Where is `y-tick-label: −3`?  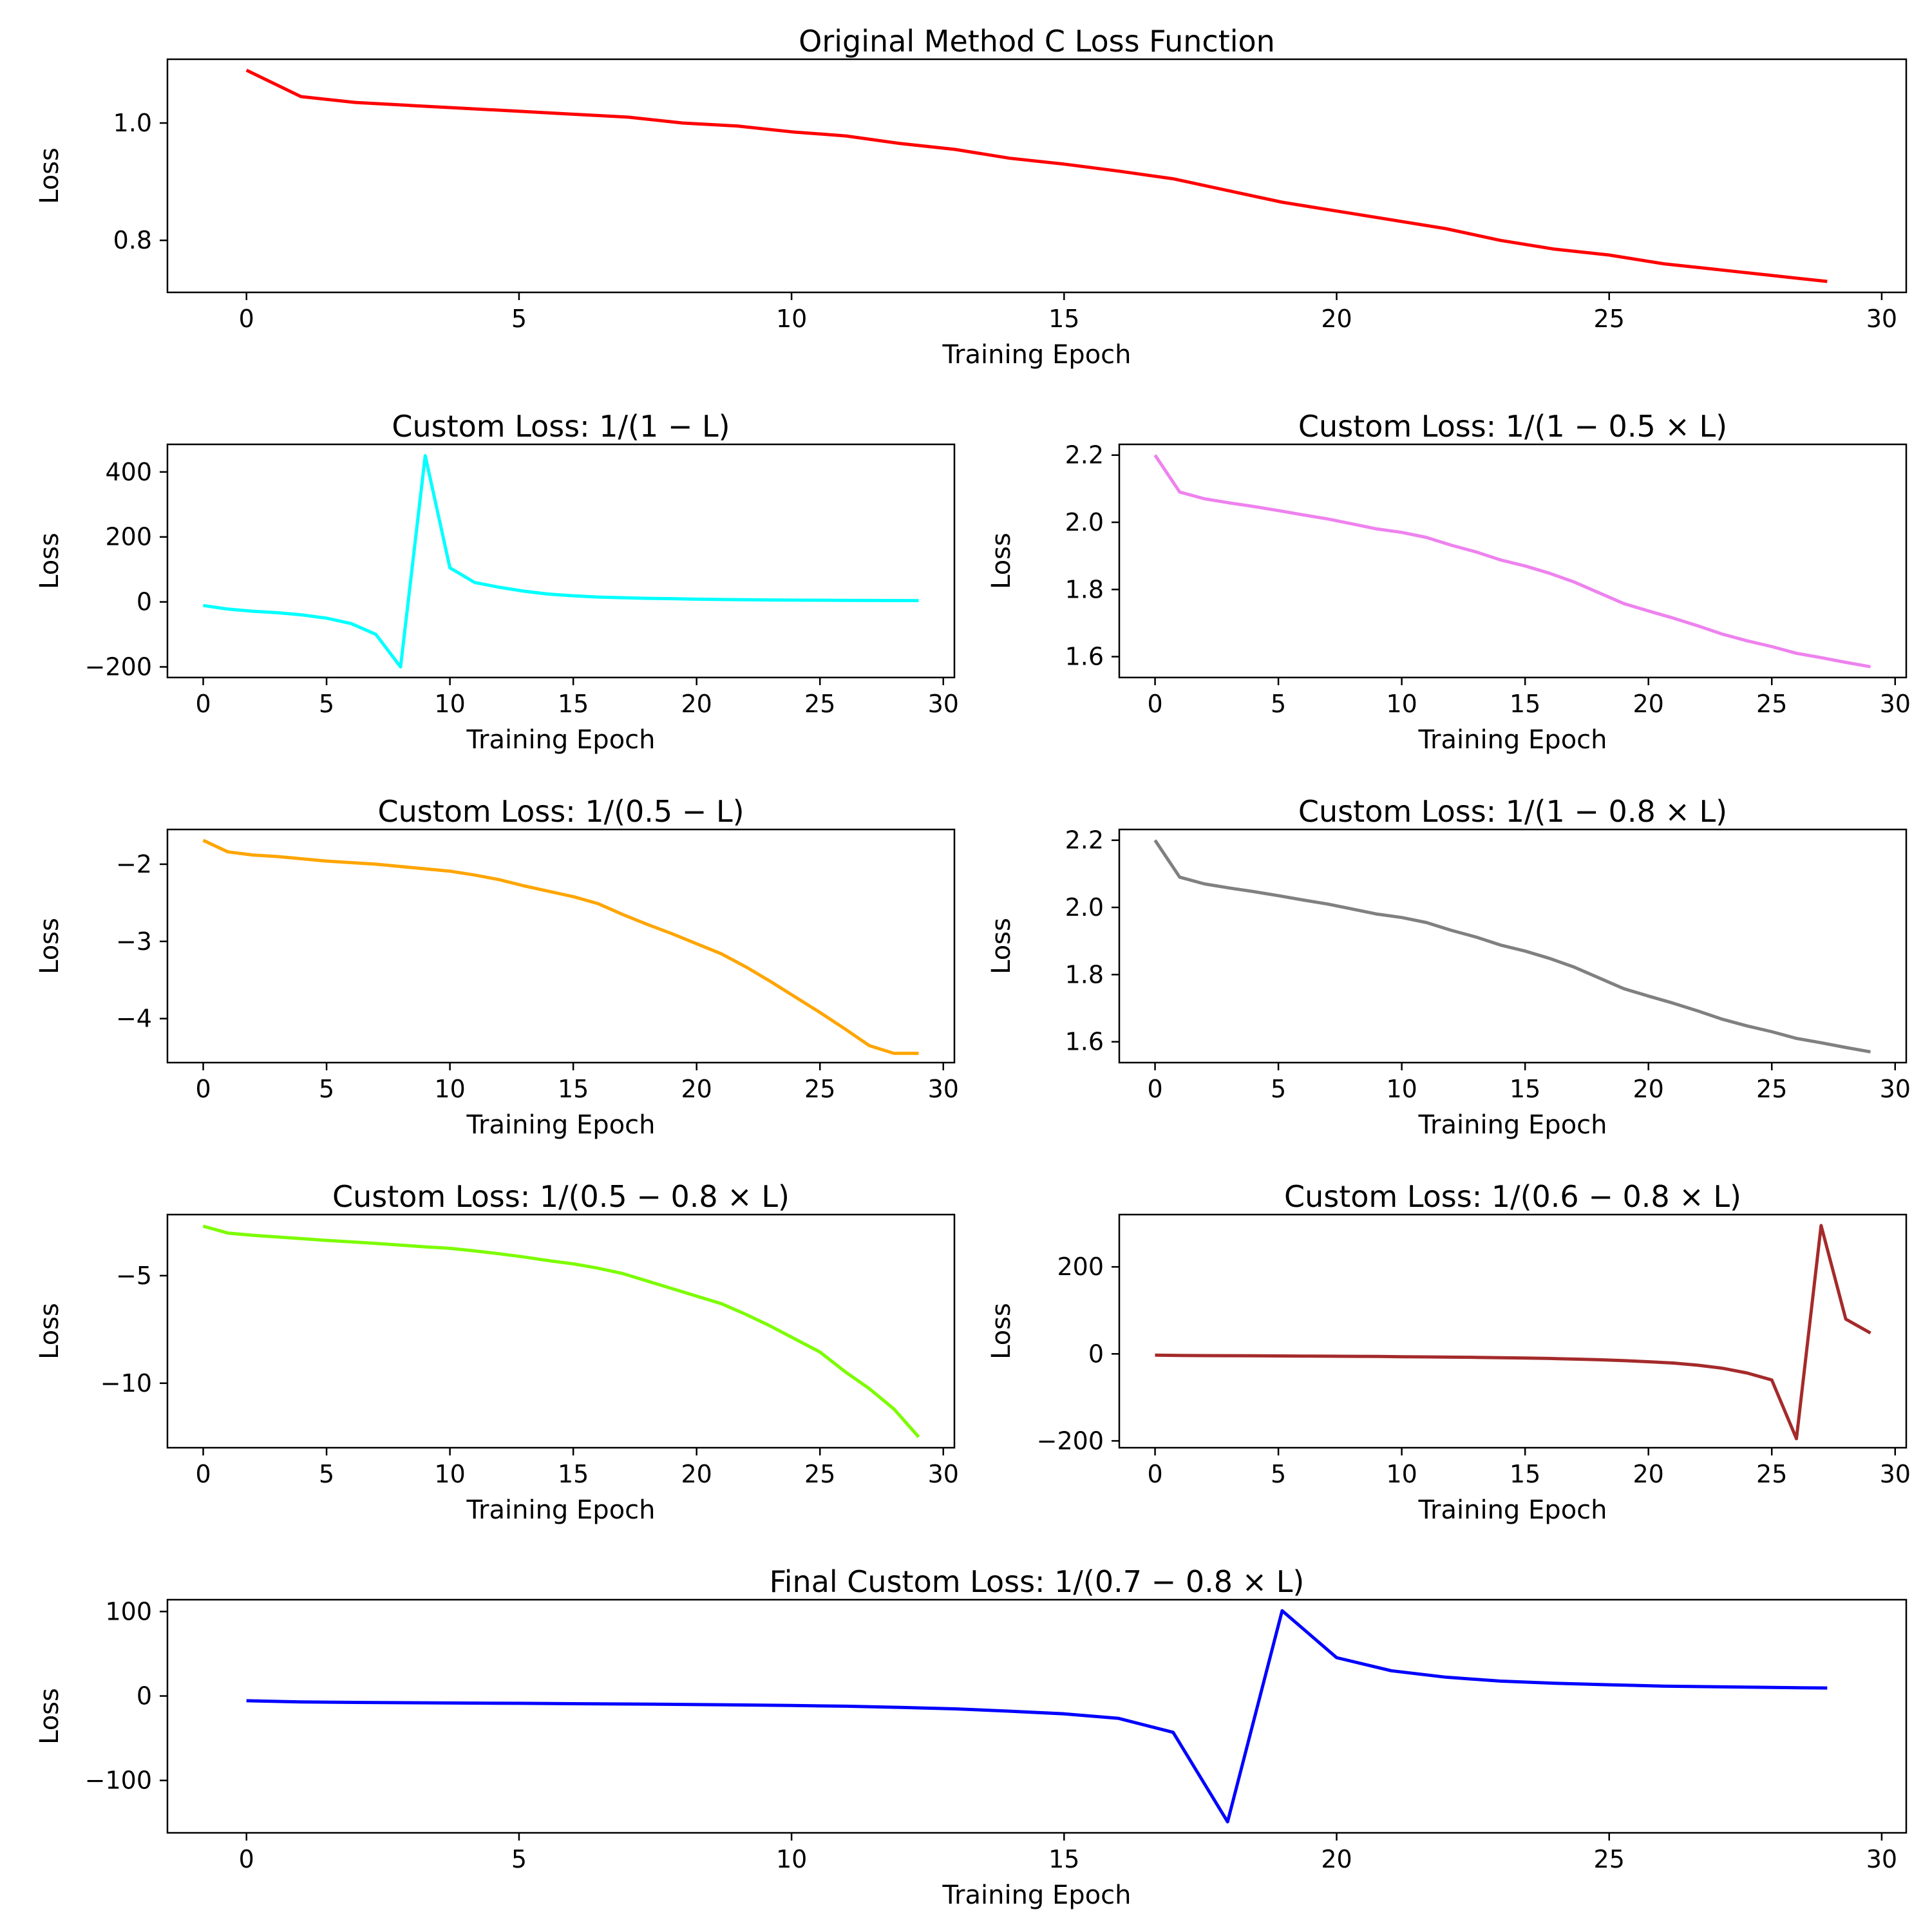 y-tick-label: −3 is located at coordinates (134, 942).